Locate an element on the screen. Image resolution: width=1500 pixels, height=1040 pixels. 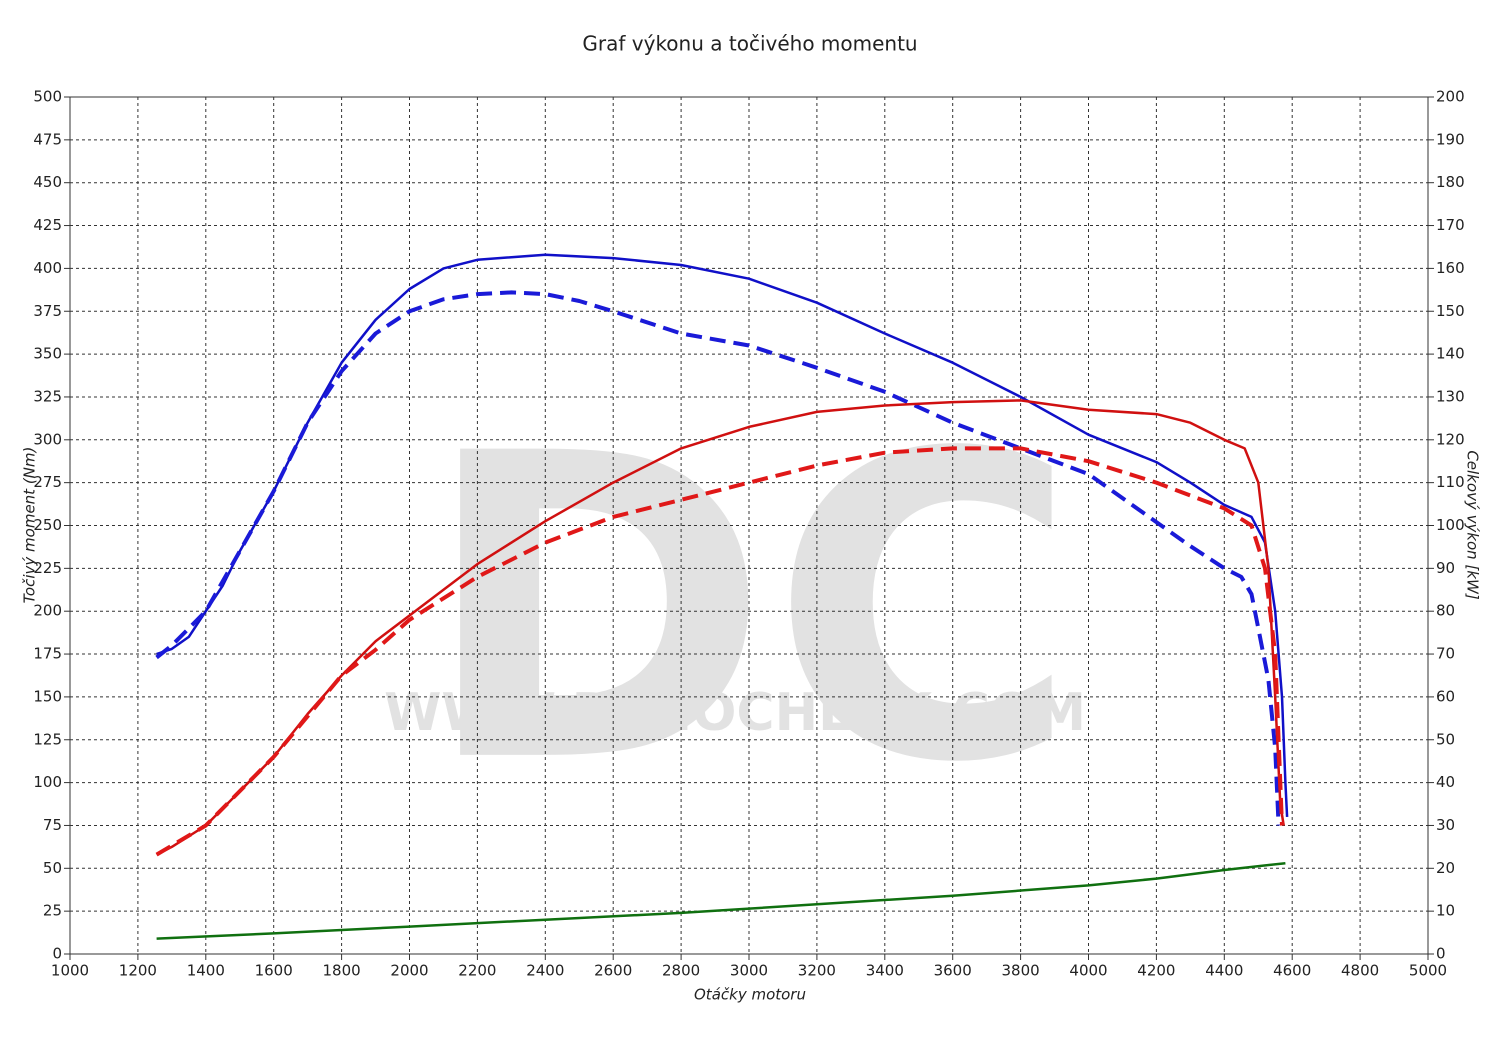
x-axis-label: Otáčky motoru is located at coordinates (750, 995).